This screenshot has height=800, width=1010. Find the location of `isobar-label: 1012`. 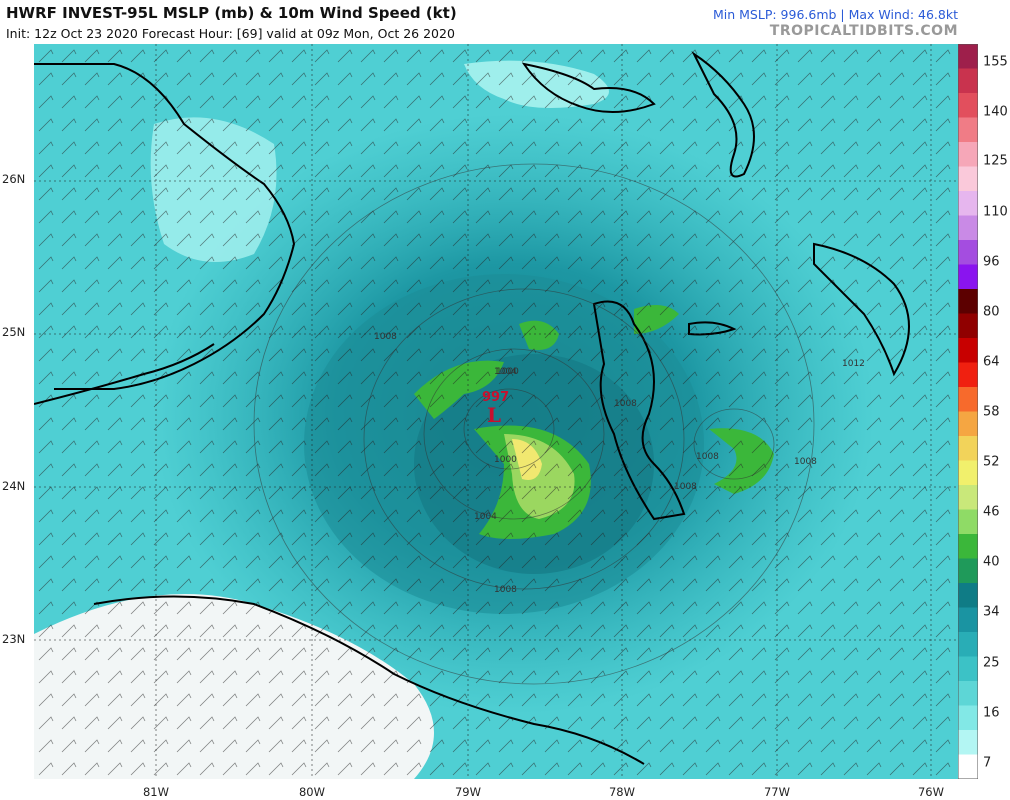

isobar-label: 1012 is located at coordinates (853, 364).